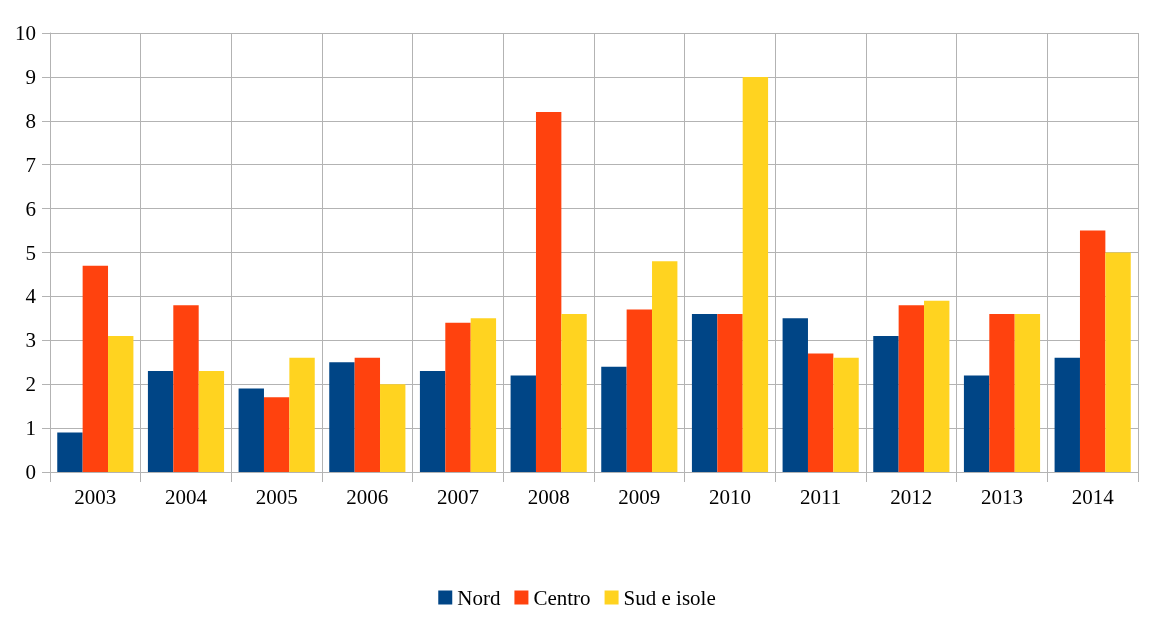 Image resolution: width=1154 pixels, height=621 pixels. I want to click on x-tick-label: 2004, so click(186, 496).